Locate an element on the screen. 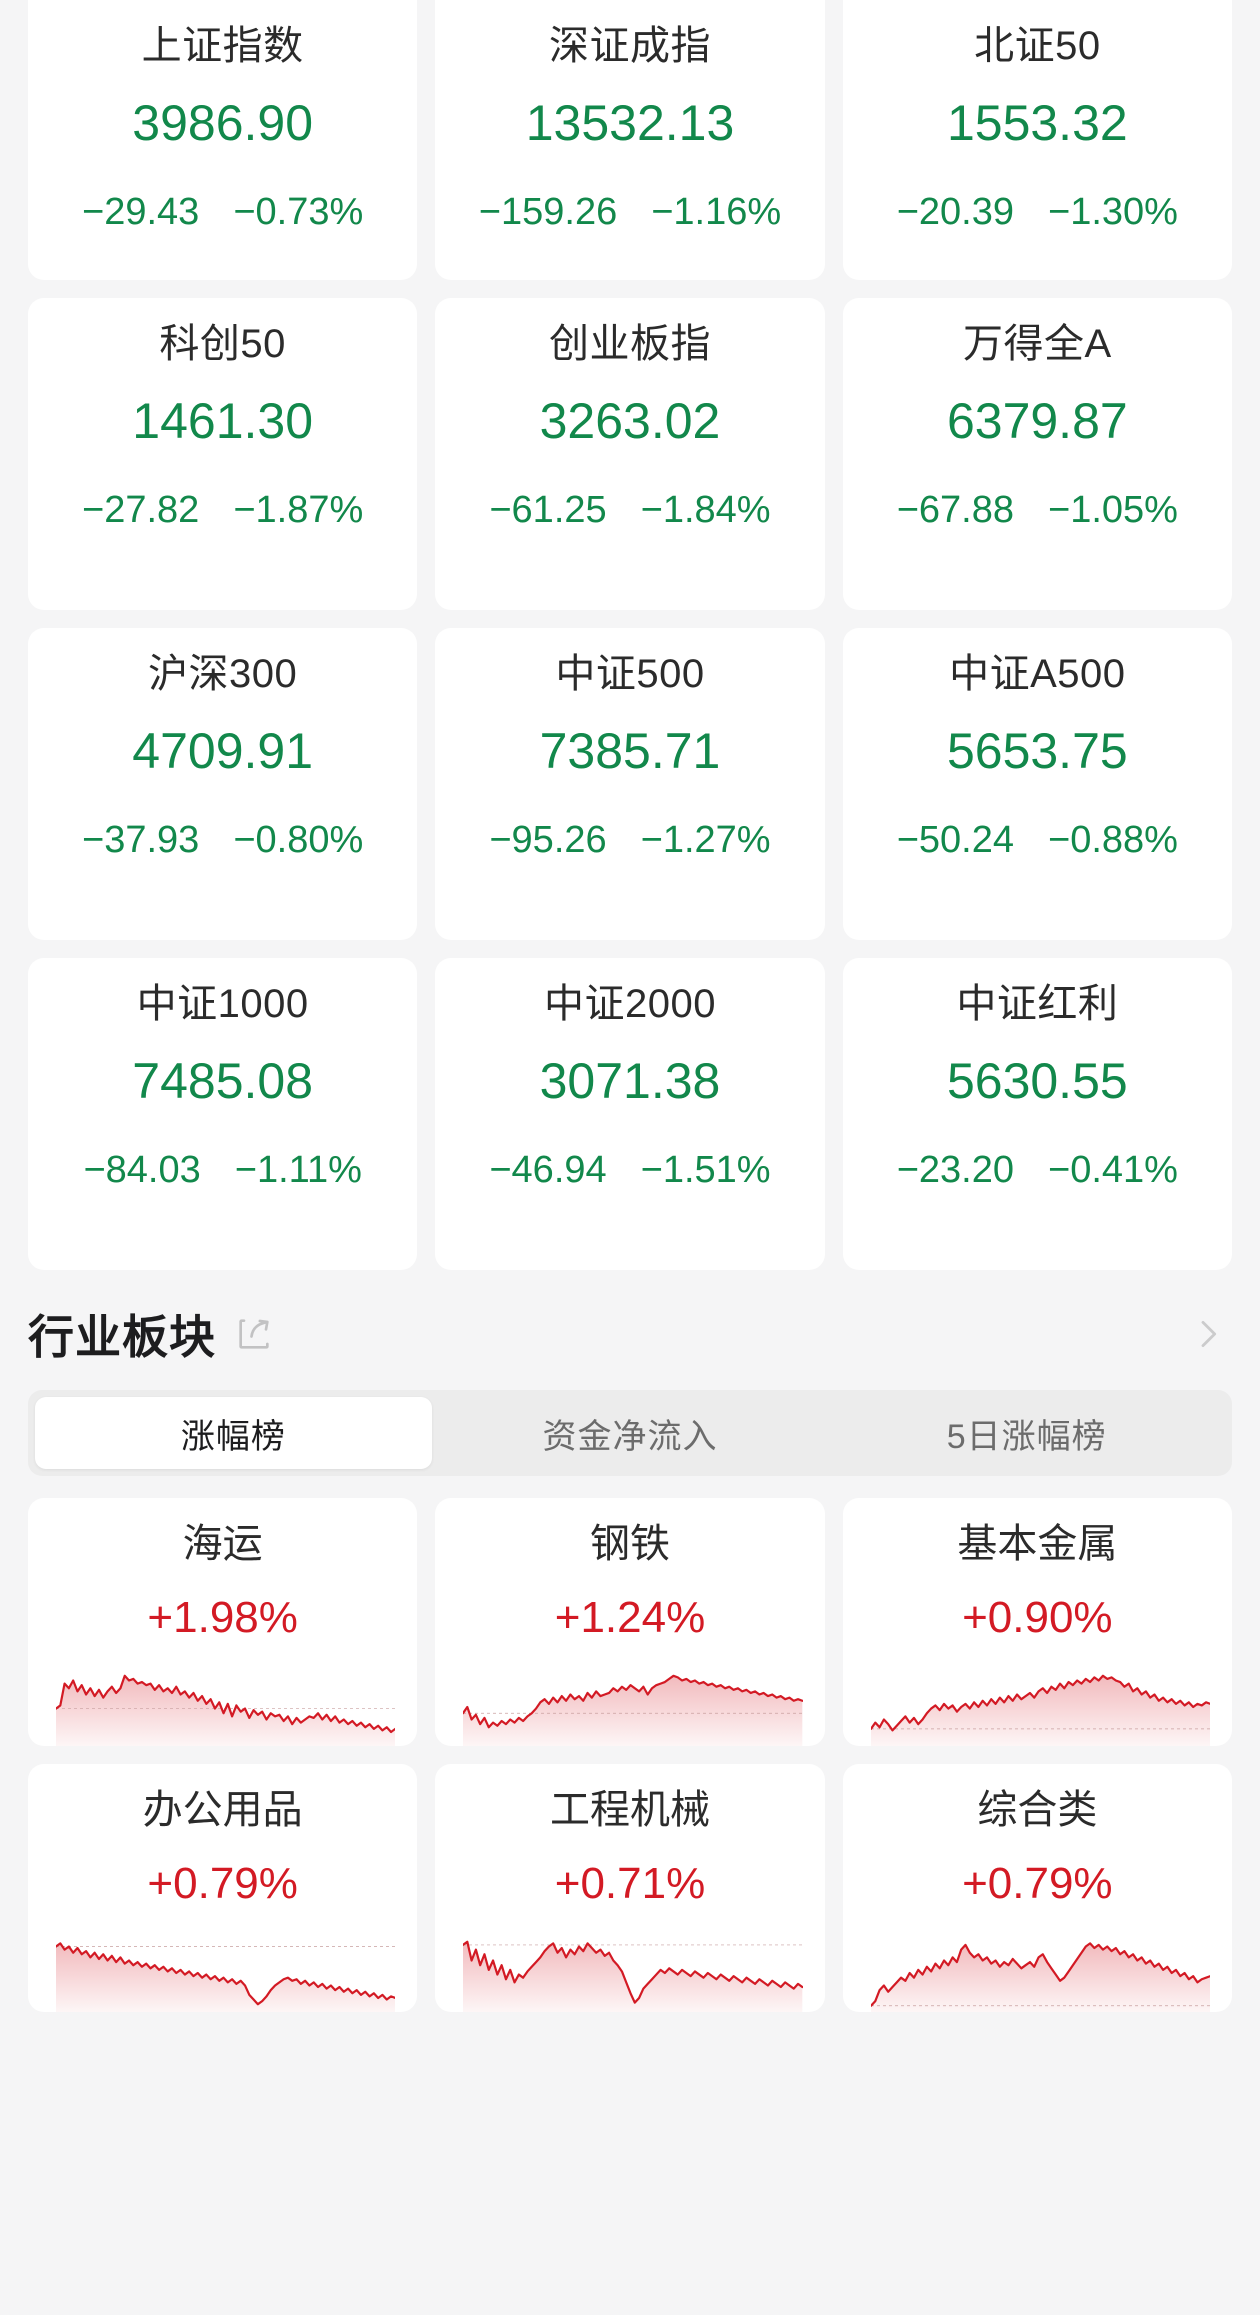  index-change-row: −23.20 −0.41% is located at coordinates (1037, 1170).